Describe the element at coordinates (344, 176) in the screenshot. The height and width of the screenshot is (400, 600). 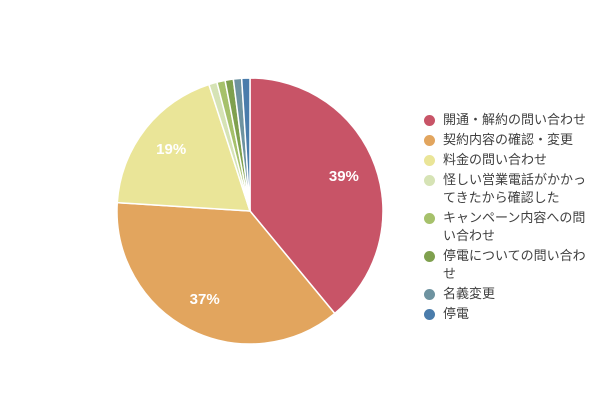
I see `pie-percent-label: 39%` at that location.